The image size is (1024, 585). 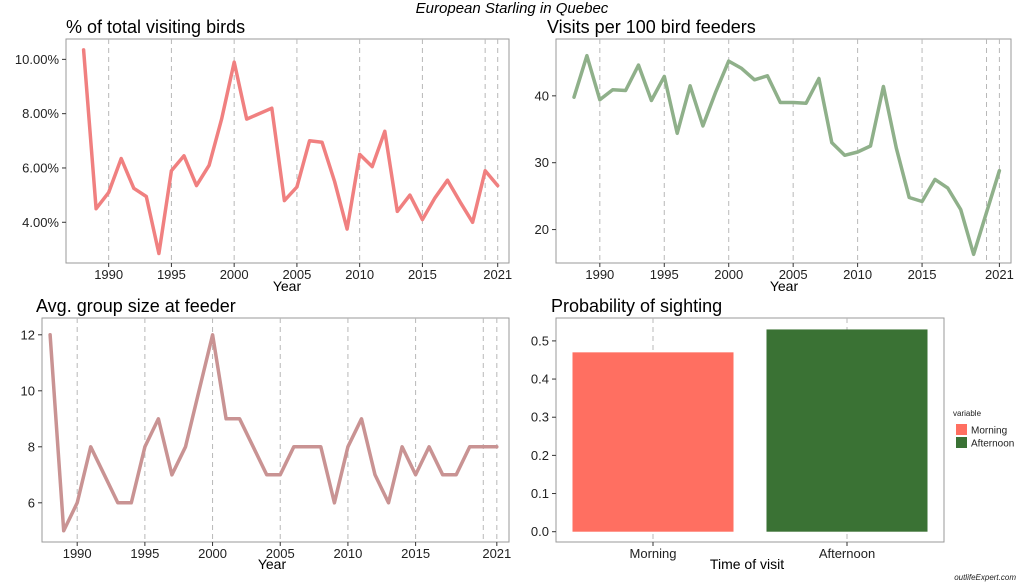 I want to click on y-tick-label: 10.00%, so click(x=37, y=59).